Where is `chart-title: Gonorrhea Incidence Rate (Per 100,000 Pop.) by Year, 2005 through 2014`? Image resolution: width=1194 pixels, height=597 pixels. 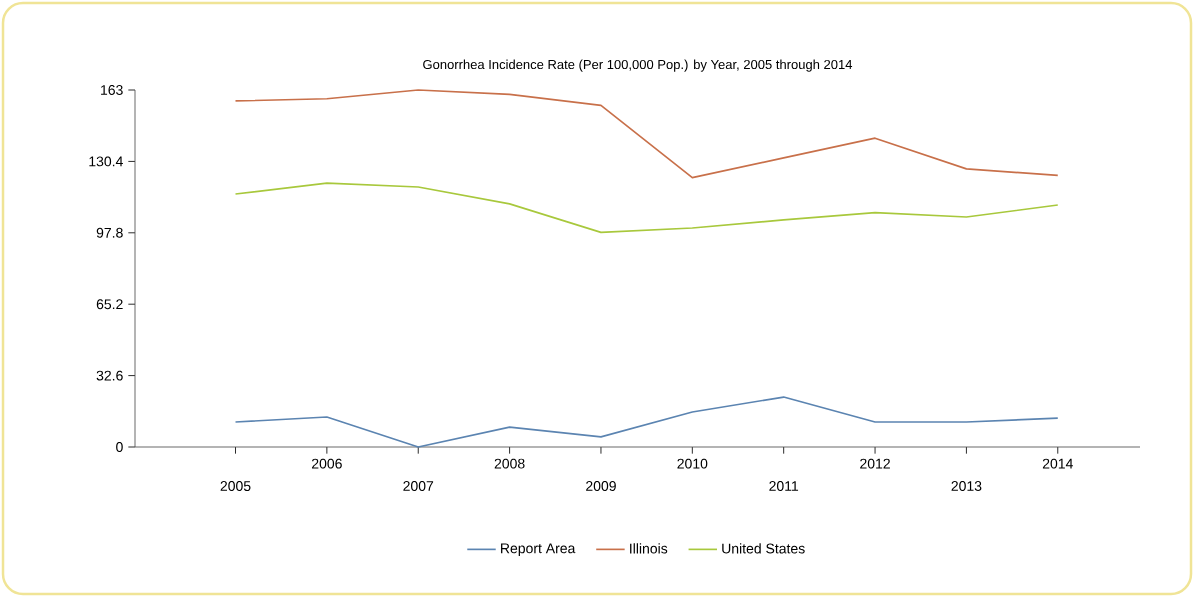 chart-title: Gonorrhea Incidence Rate (Per 100,000 Pop.) by Year, 2005 through 2014 is located at coordinates (638, 65).